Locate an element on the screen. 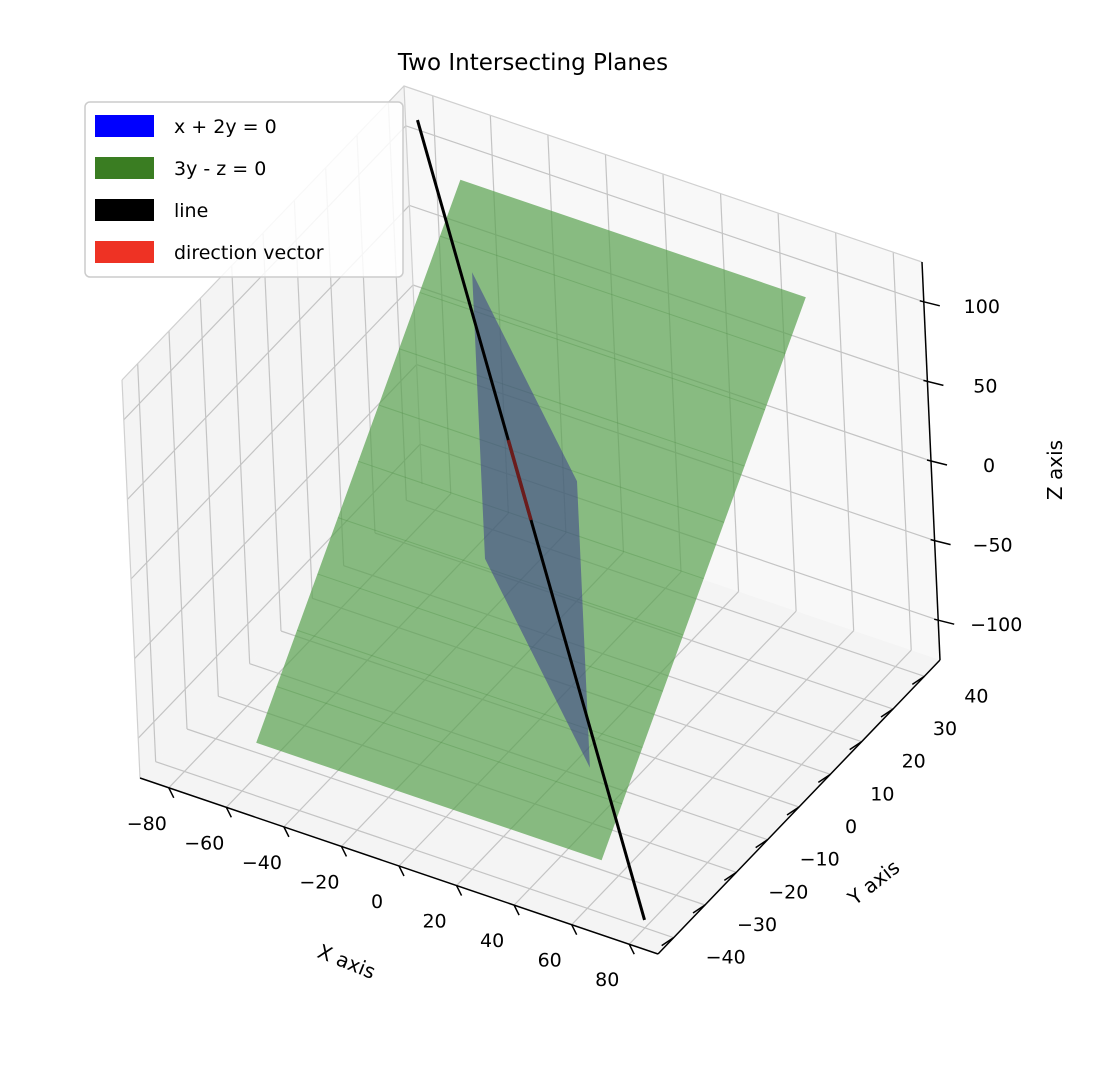 The height and width of the screenshot is (1084, 1100). pane-front-edge is located at coordinates (131, 579).